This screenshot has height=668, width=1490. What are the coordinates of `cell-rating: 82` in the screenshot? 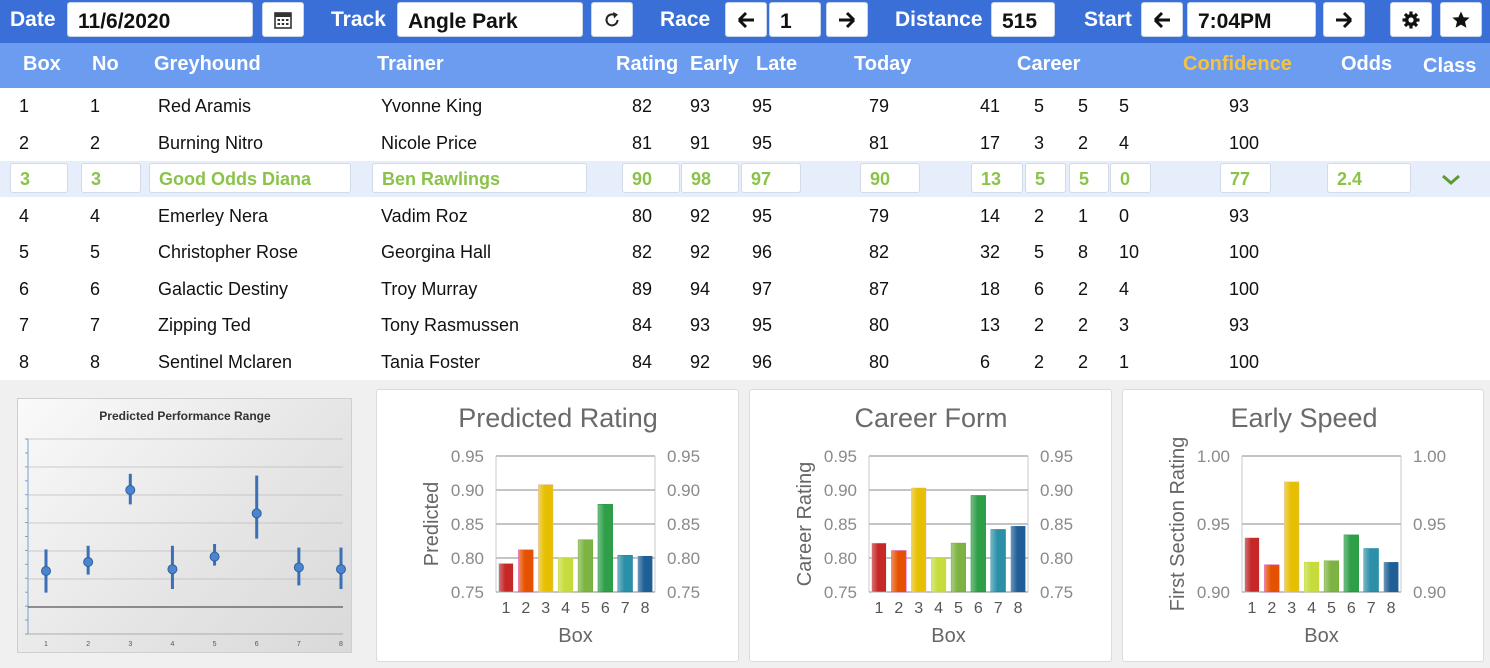 It's located at (642, 106).